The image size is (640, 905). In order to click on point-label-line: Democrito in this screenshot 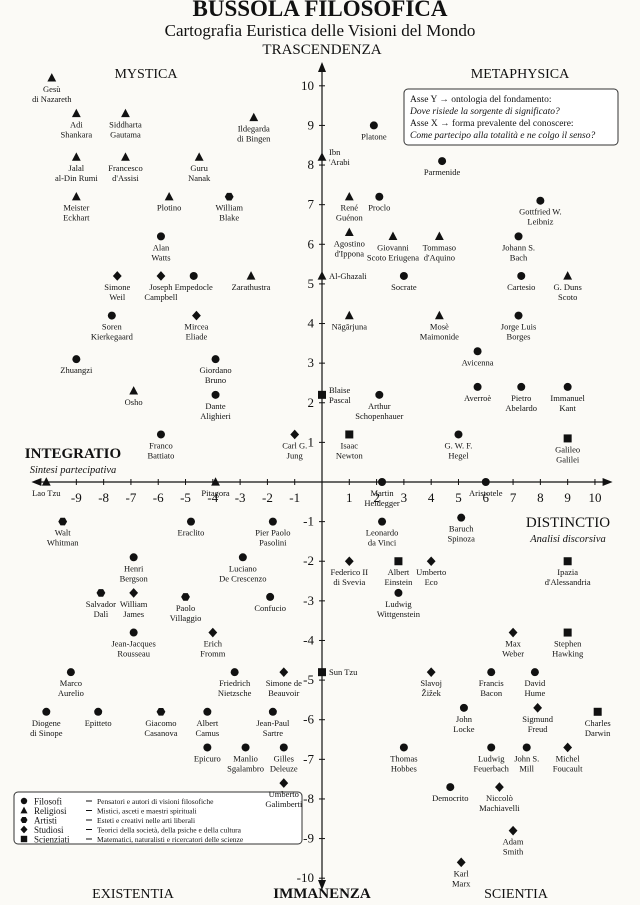, I will do `click(450, 798)`.